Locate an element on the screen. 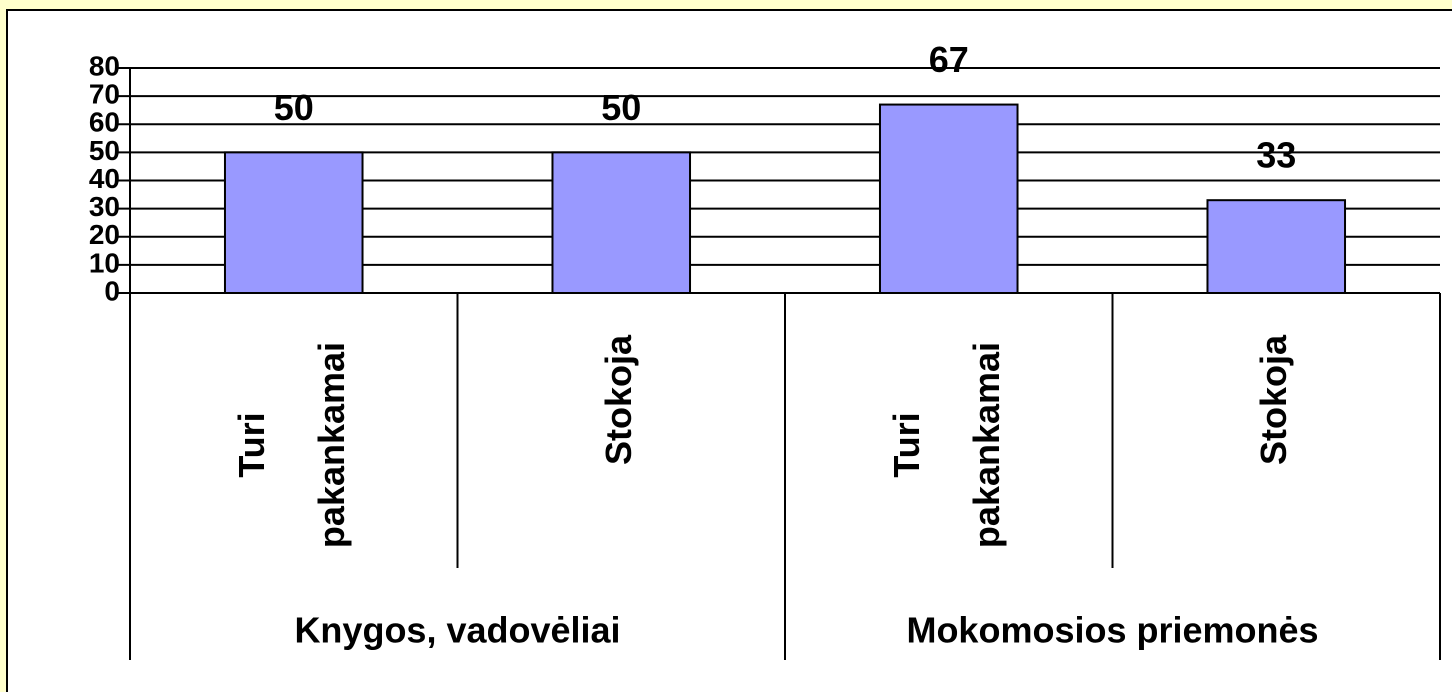 This screenshot has width=1452, height=692. y-tick-label: 60 is located at coordinates (104, 122).